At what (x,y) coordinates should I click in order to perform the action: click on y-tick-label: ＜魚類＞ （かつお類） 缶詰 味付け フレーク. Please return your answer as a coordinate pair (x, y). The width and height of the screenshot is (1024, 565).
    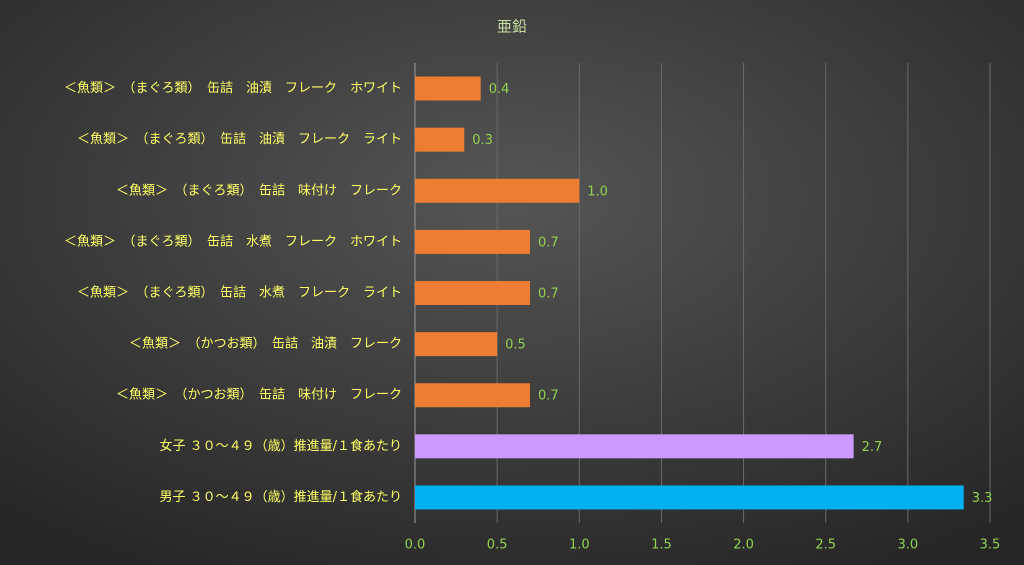
    Looking at the image, I should click on (259, 395).